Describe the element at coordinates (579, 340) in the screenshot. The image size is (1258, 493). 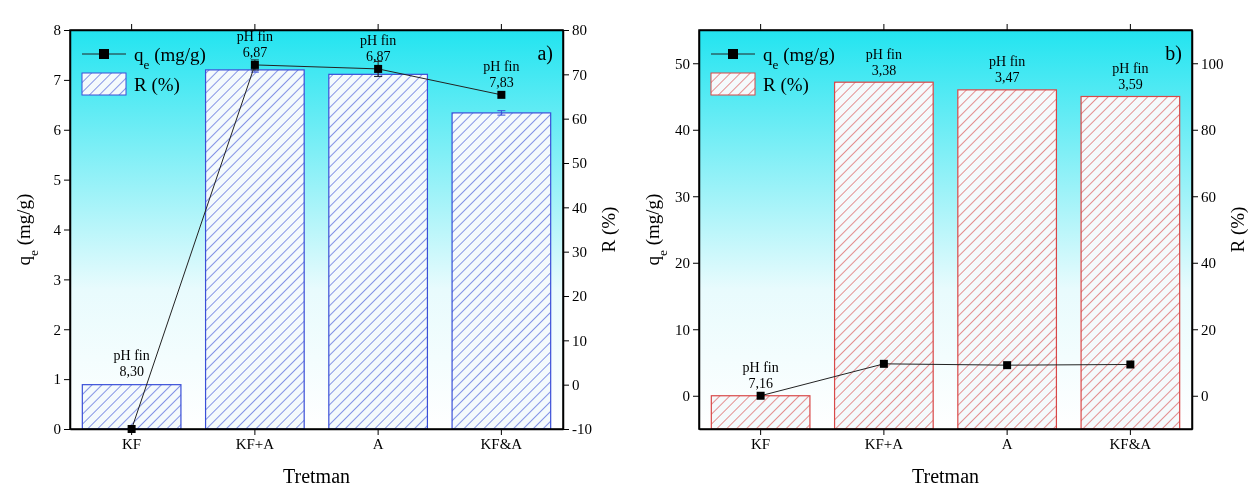
I see `y2-tick-label: 10` at that location.